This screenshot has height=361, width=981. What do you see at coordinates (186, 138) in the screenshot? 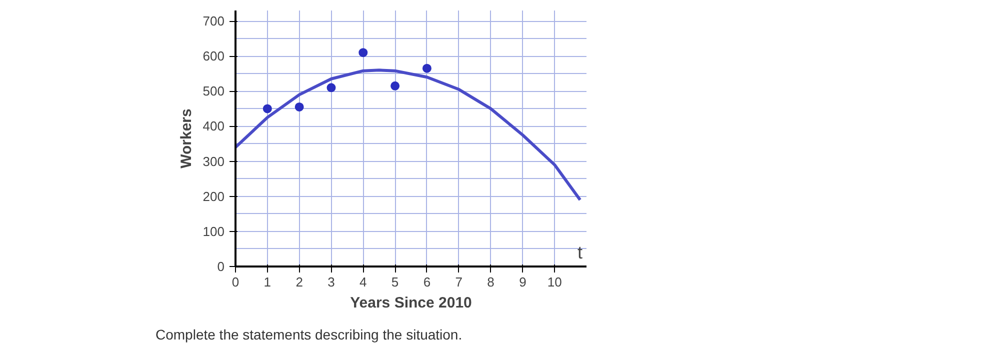
I see `y-axis-title: Workers` at bounding box center [186, 138].